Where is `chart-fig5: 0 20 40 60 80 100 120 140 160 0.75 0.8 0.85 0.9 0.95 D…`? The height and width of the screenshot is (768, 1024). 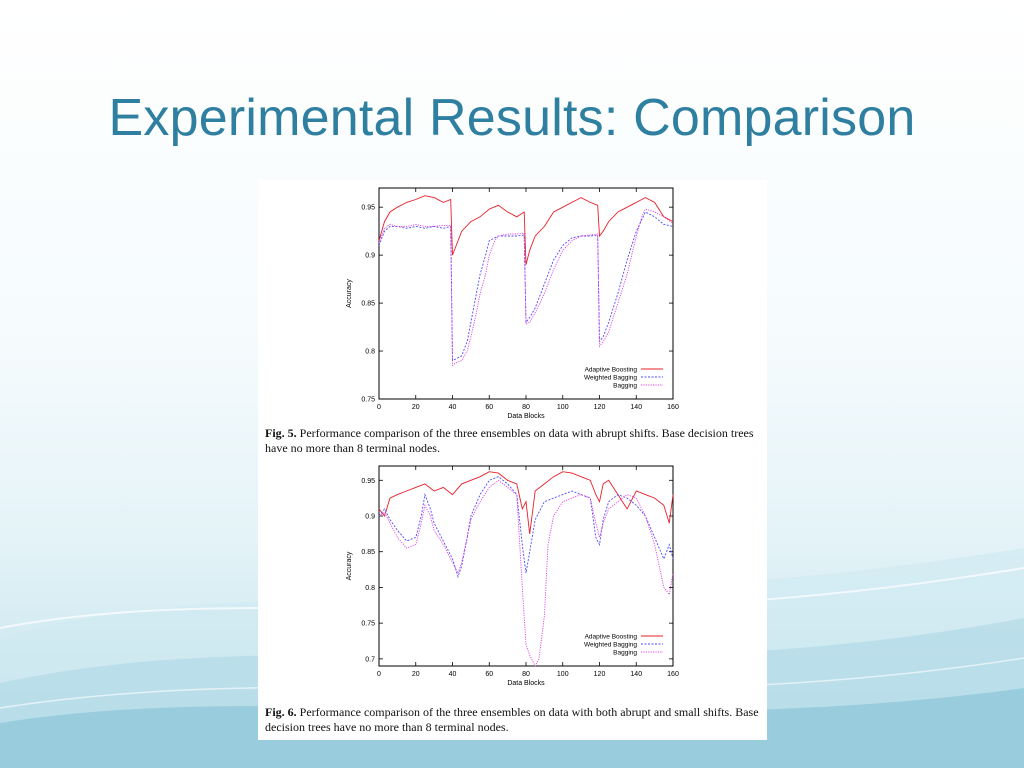
chart-fig5: 0 20 40 60 80 100 120 140 160 0.75 0.8 0.85 0.9 0.95 D… is located at coordinates (512, 302).